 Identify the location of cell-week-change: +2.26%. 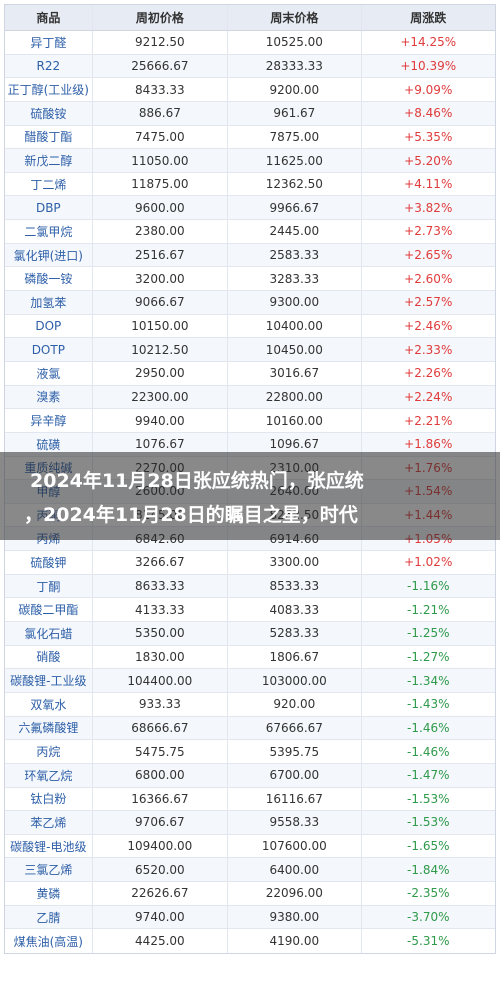
(428, 373).